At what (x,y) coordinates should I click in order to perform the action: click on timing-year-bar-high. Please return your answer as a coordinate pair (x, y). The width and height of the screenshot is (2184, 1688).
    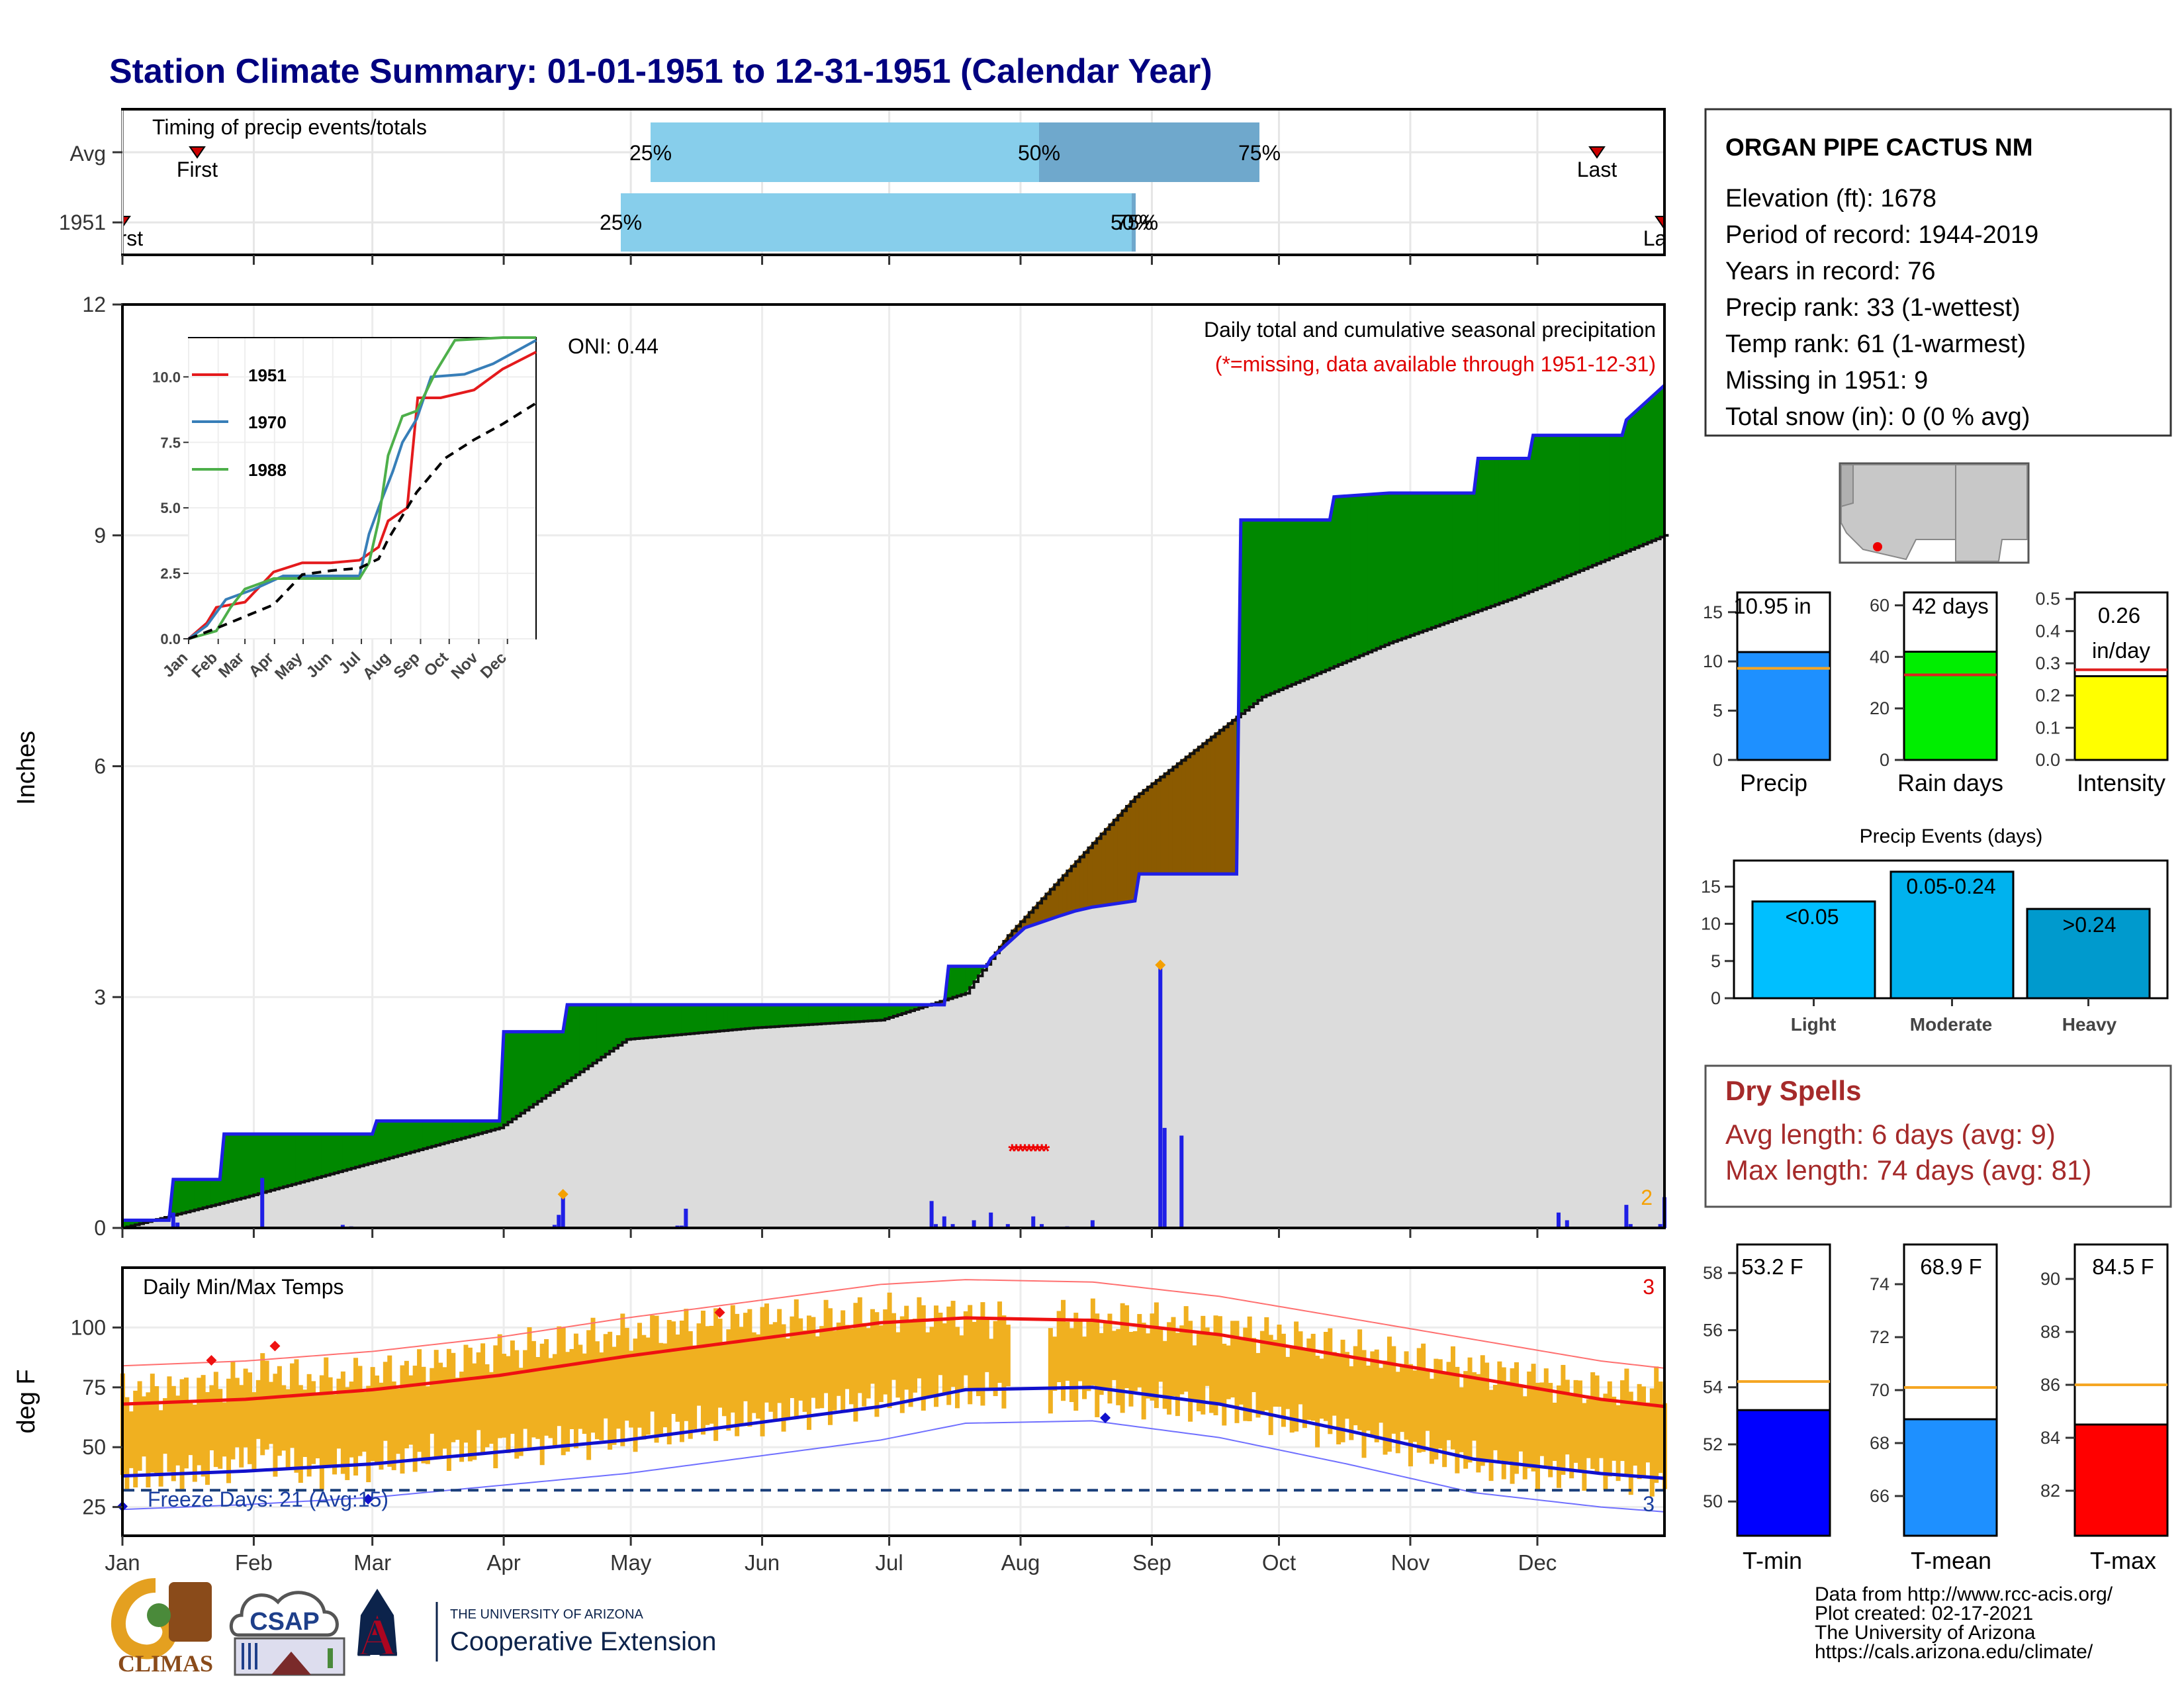
    Looking at the image, I should click on (1134, 222).